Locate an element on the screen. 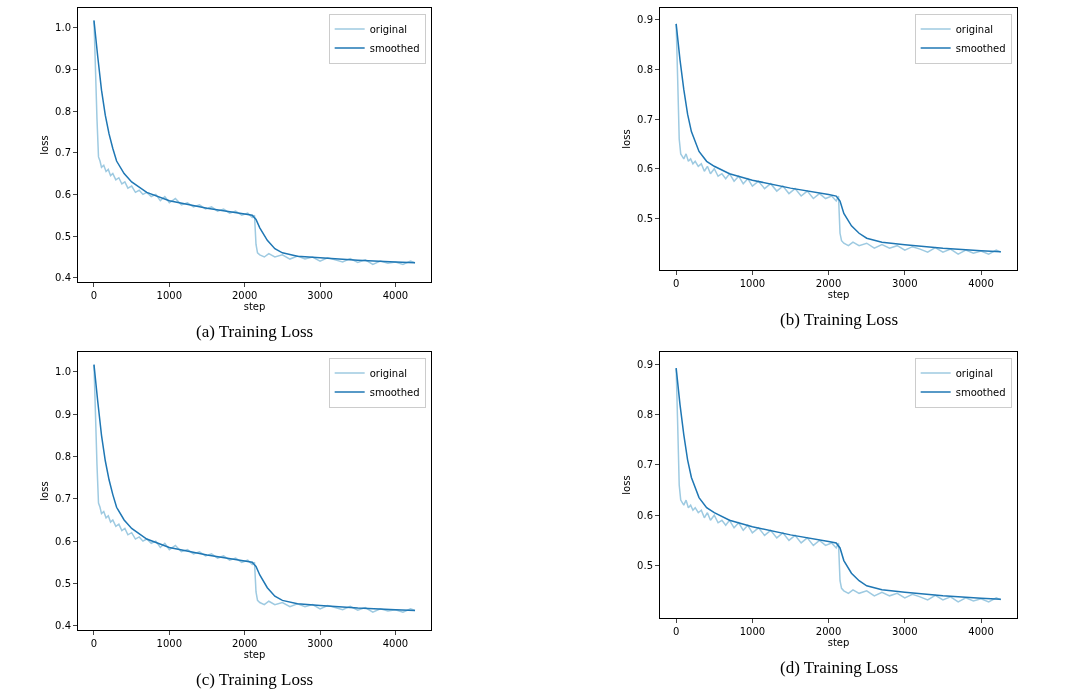 This screenshot has width=1065, height=698. text: (b) Training Loss is located at coordinates (839, 319).